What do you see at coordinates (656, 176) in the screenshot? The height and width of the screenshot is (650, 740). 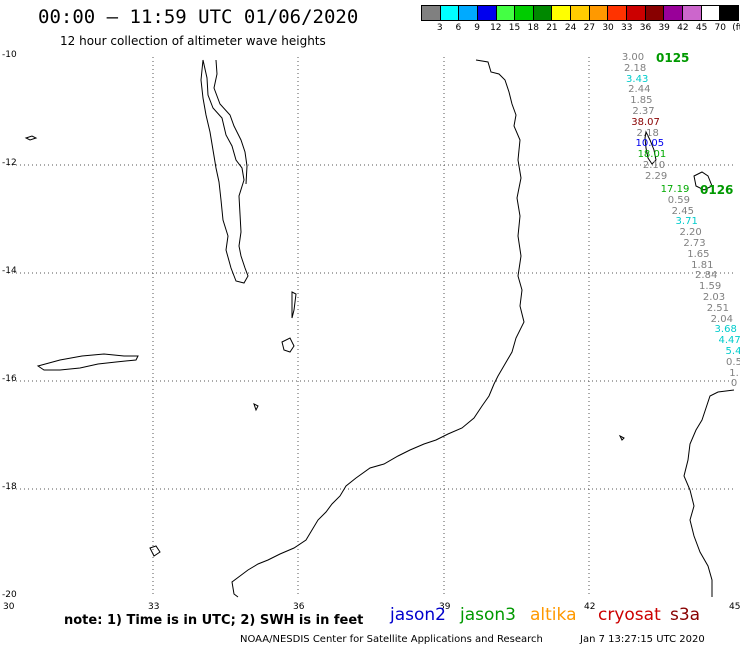 I see `wave-height-value: 2.29` at bounding box center [656, 176].